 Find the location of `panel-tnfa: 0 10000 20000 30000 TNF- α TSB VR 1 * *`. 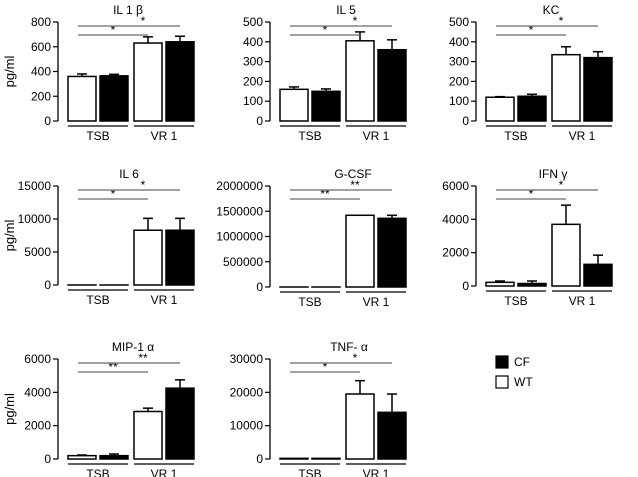

panel-tnfa: 0 10000 20000 30000 TNF- α TSB VR 1 * * is located at coordinates (318, 408).